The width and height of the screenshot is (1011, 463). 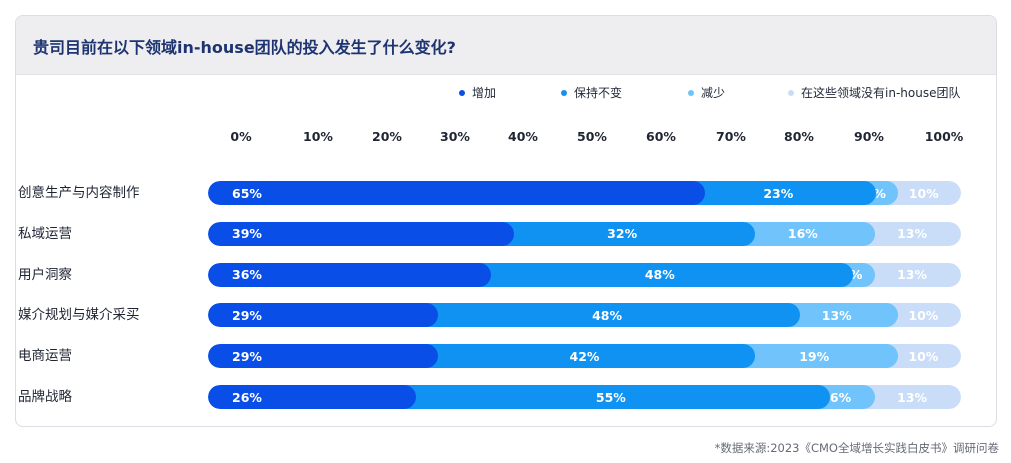 I want to click on bar-segment: 26%, so click(x=312, y=397).